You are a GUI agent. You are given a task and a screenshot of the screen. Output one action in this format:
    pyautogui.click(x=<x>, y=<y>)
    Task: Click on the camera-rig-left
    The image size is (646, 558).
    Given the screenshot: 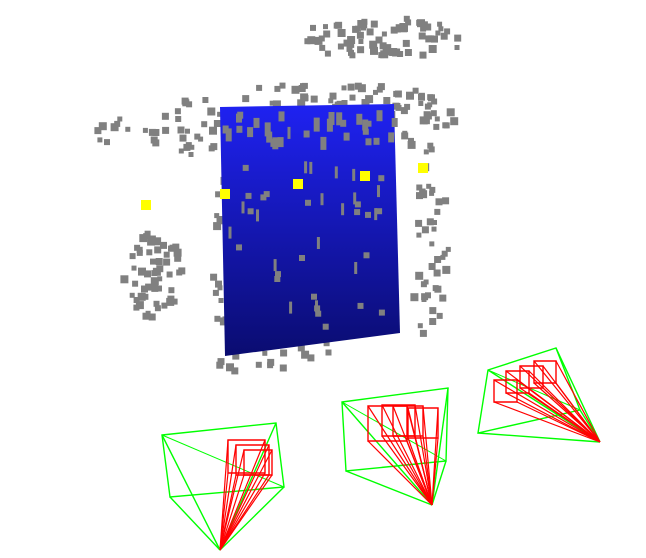 What is the action you would take?
    pyautogui.click(x=223, y=486)
    